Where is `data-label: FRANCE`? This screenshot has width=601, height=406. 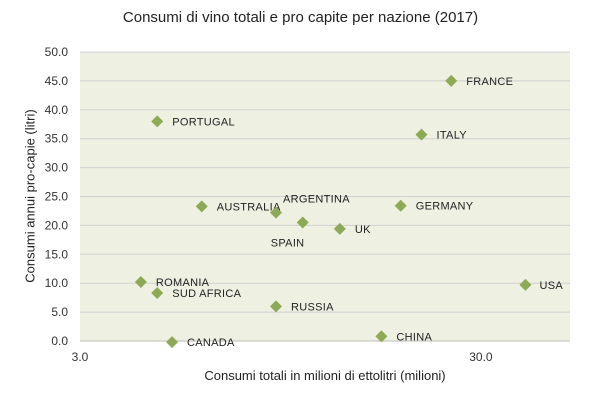
data-label: FRANCE is located at coordinates (489, 82).